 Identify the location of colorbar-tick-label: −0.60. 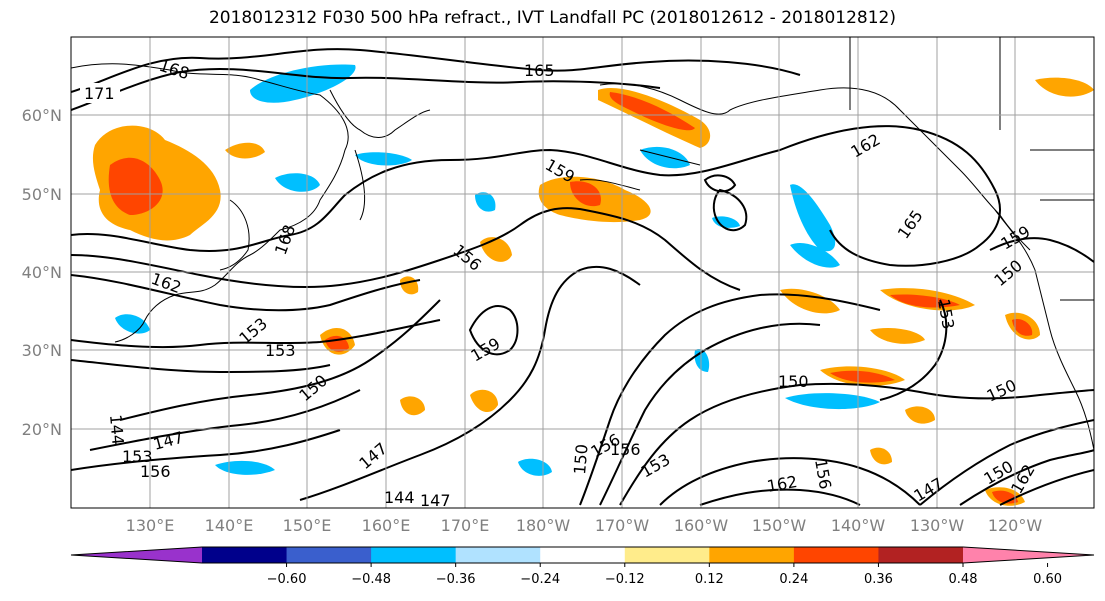
(287, 579).